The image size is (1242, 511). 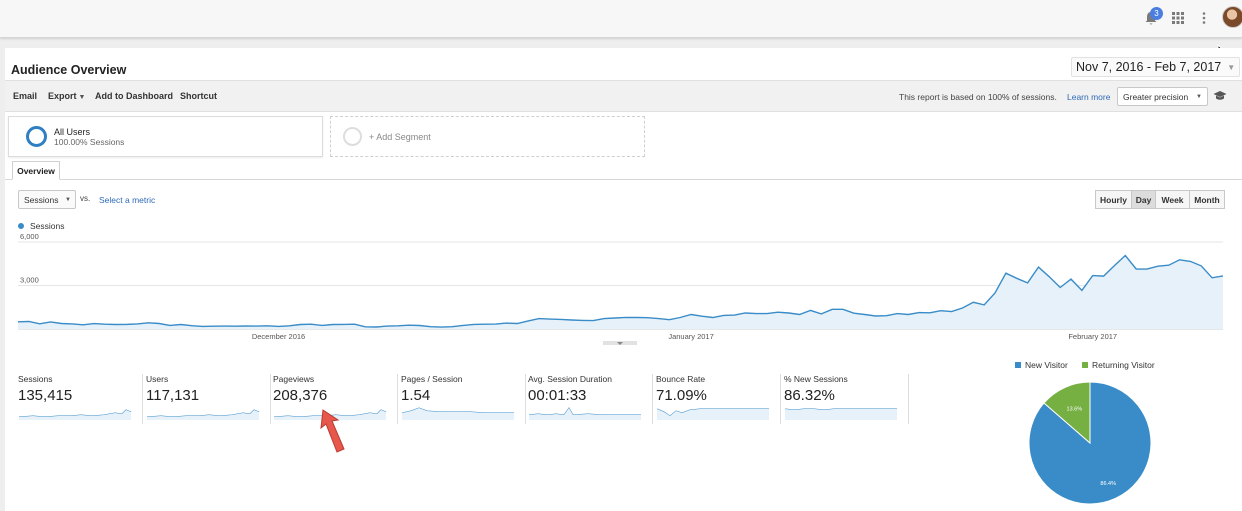 What do you see at coordinates (294, 379) in the screenshot?
I see `metric-label: Pageviews` at bounding box center [294, 379].